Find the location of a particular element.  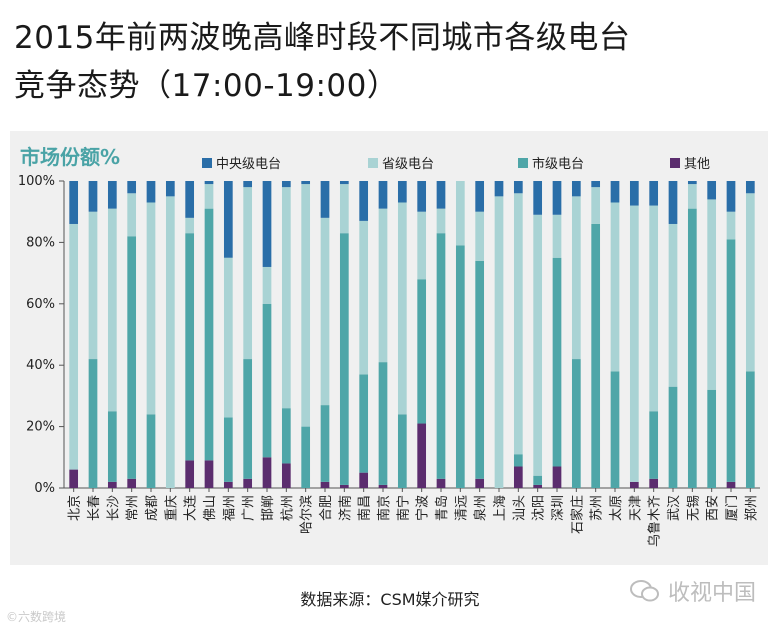

x-tick-label: 天津 is located at coordinates (635, 508).